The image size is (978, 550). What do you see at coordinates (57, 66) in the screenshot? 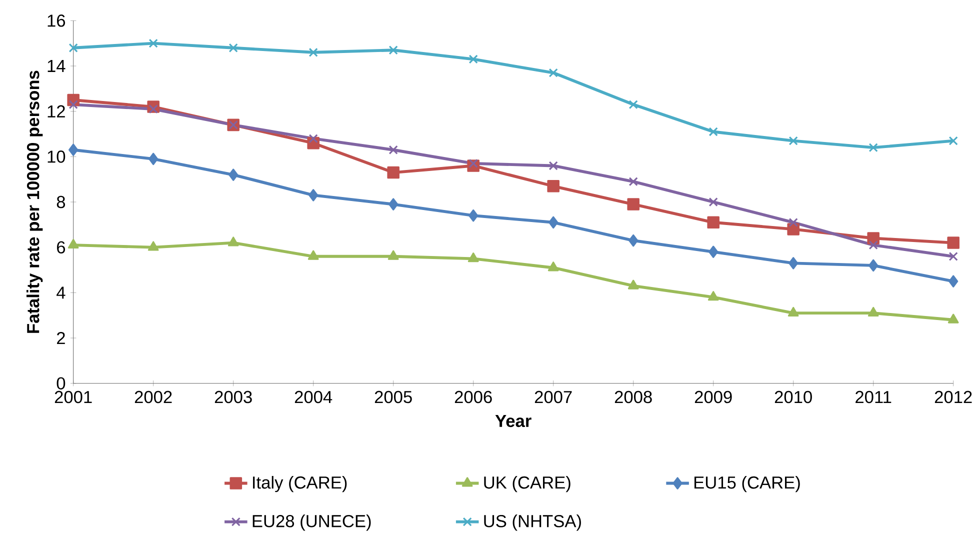
I see `y-tick-label: 14` at bounding box center [57, 66].